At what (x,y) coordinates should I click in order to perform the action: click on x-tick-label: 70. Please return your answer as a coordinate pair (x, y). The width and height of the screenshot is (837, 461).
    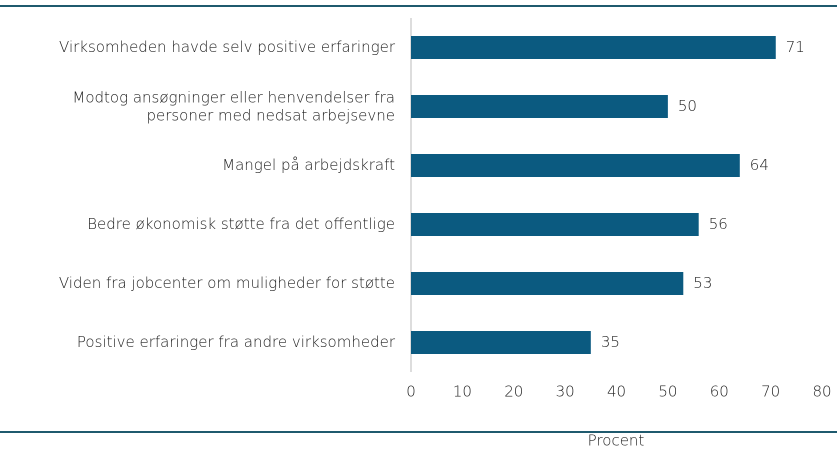
    Looking at the image, I should click on (770, 392).